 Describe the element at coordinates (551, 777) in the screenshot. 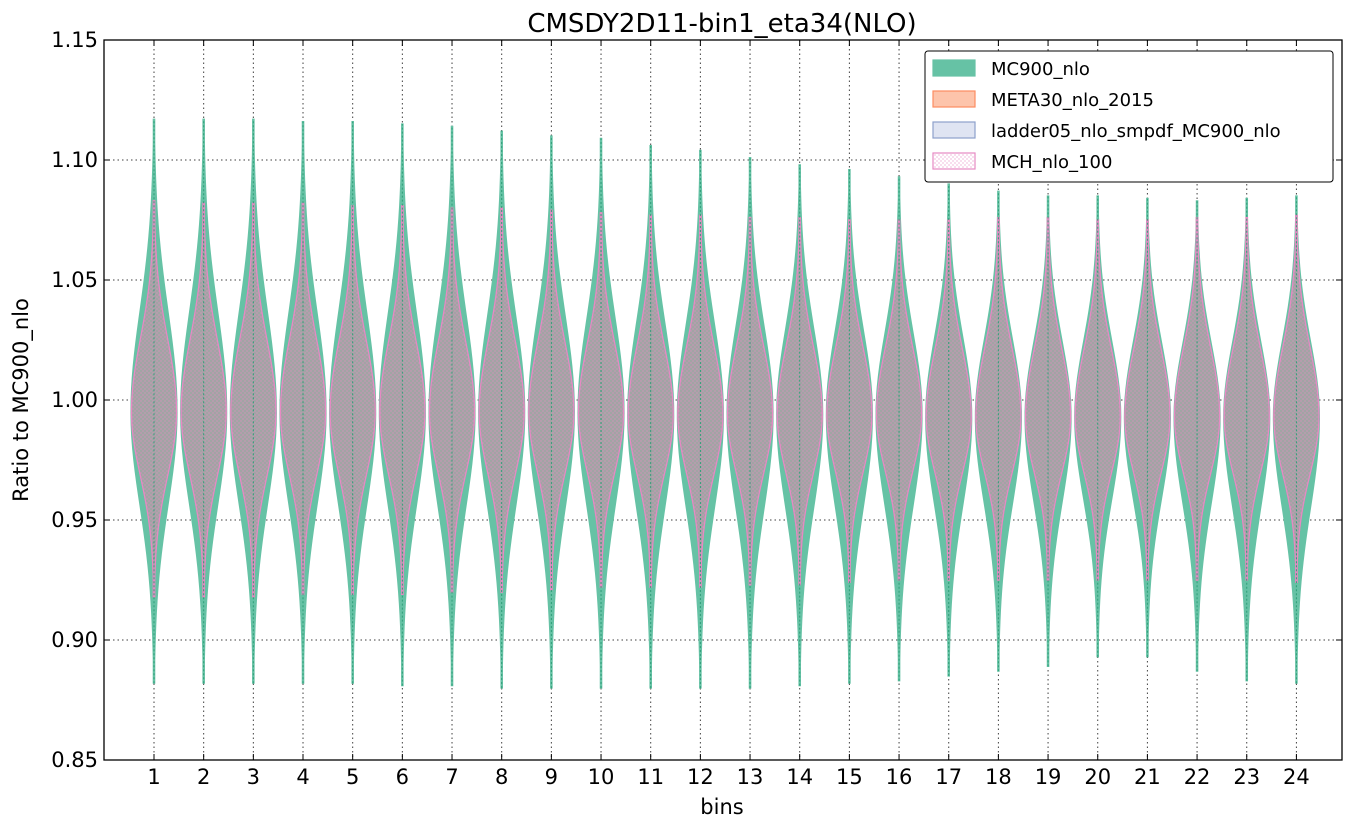

I see `x-tick-label: 9` at that location.